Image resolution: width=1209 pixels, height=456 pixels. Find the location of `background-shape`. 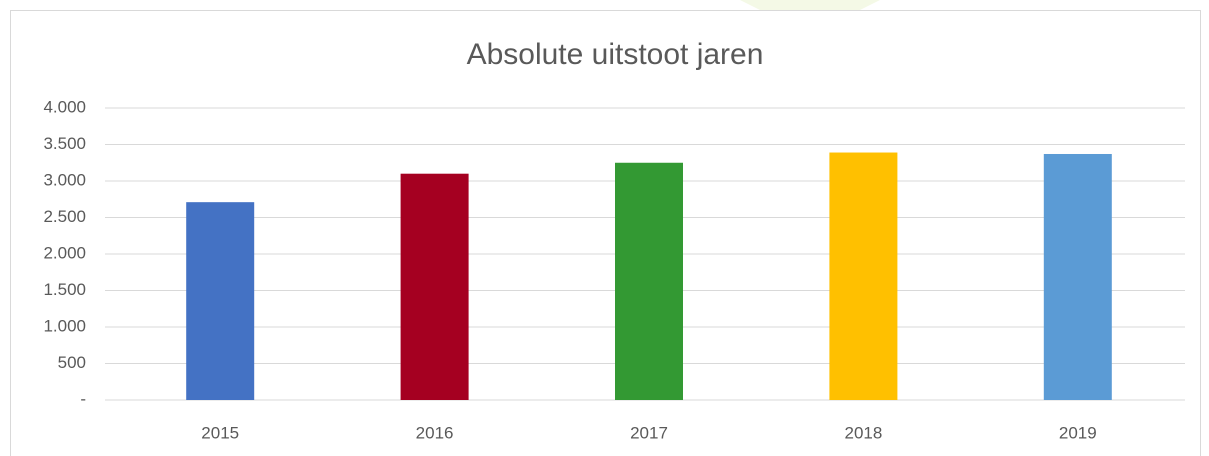

background-shape is located at coordinates (810, 5).